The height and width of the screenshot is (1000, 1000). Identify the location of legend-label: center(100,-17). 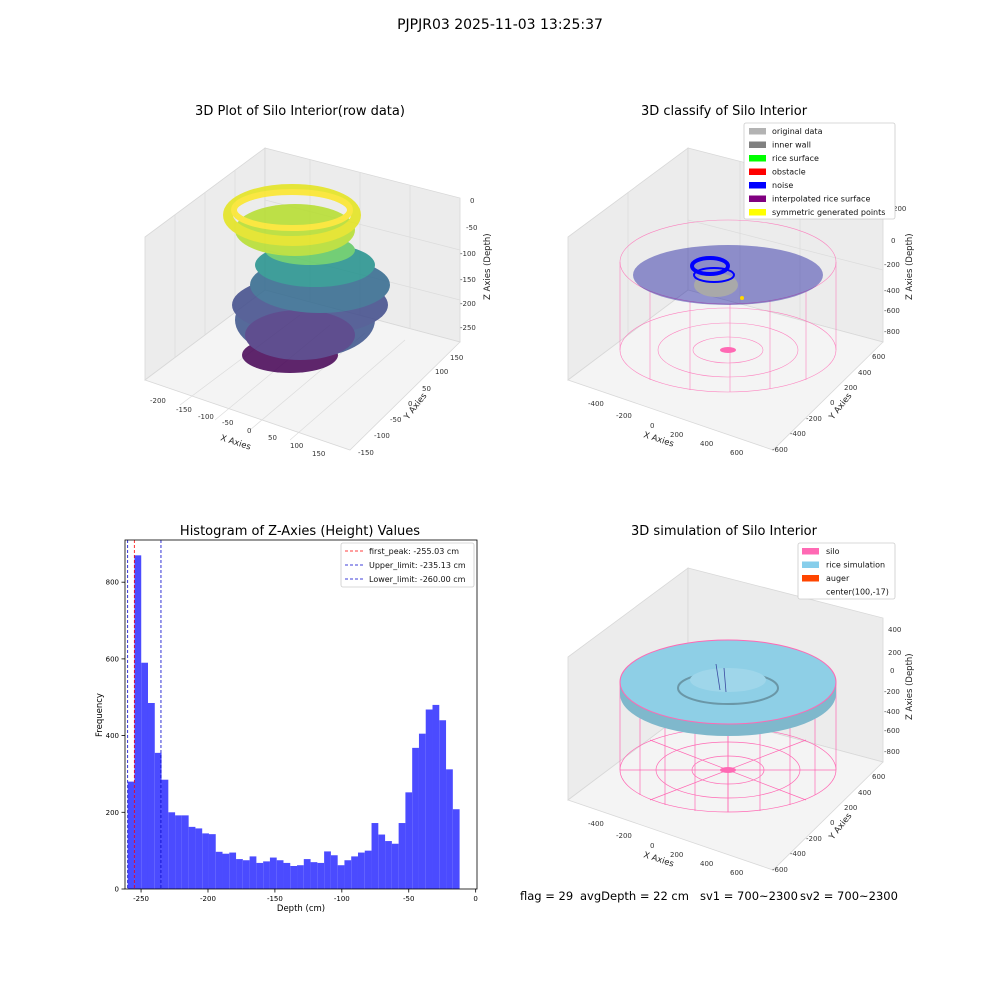
(857, 592).